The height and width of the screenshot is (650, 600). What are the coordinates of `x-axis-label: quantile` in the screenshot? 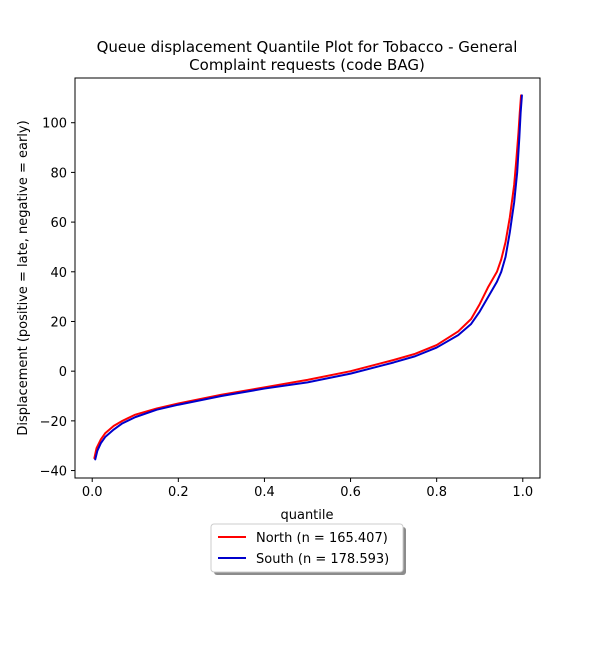 It's located at (306, 515).